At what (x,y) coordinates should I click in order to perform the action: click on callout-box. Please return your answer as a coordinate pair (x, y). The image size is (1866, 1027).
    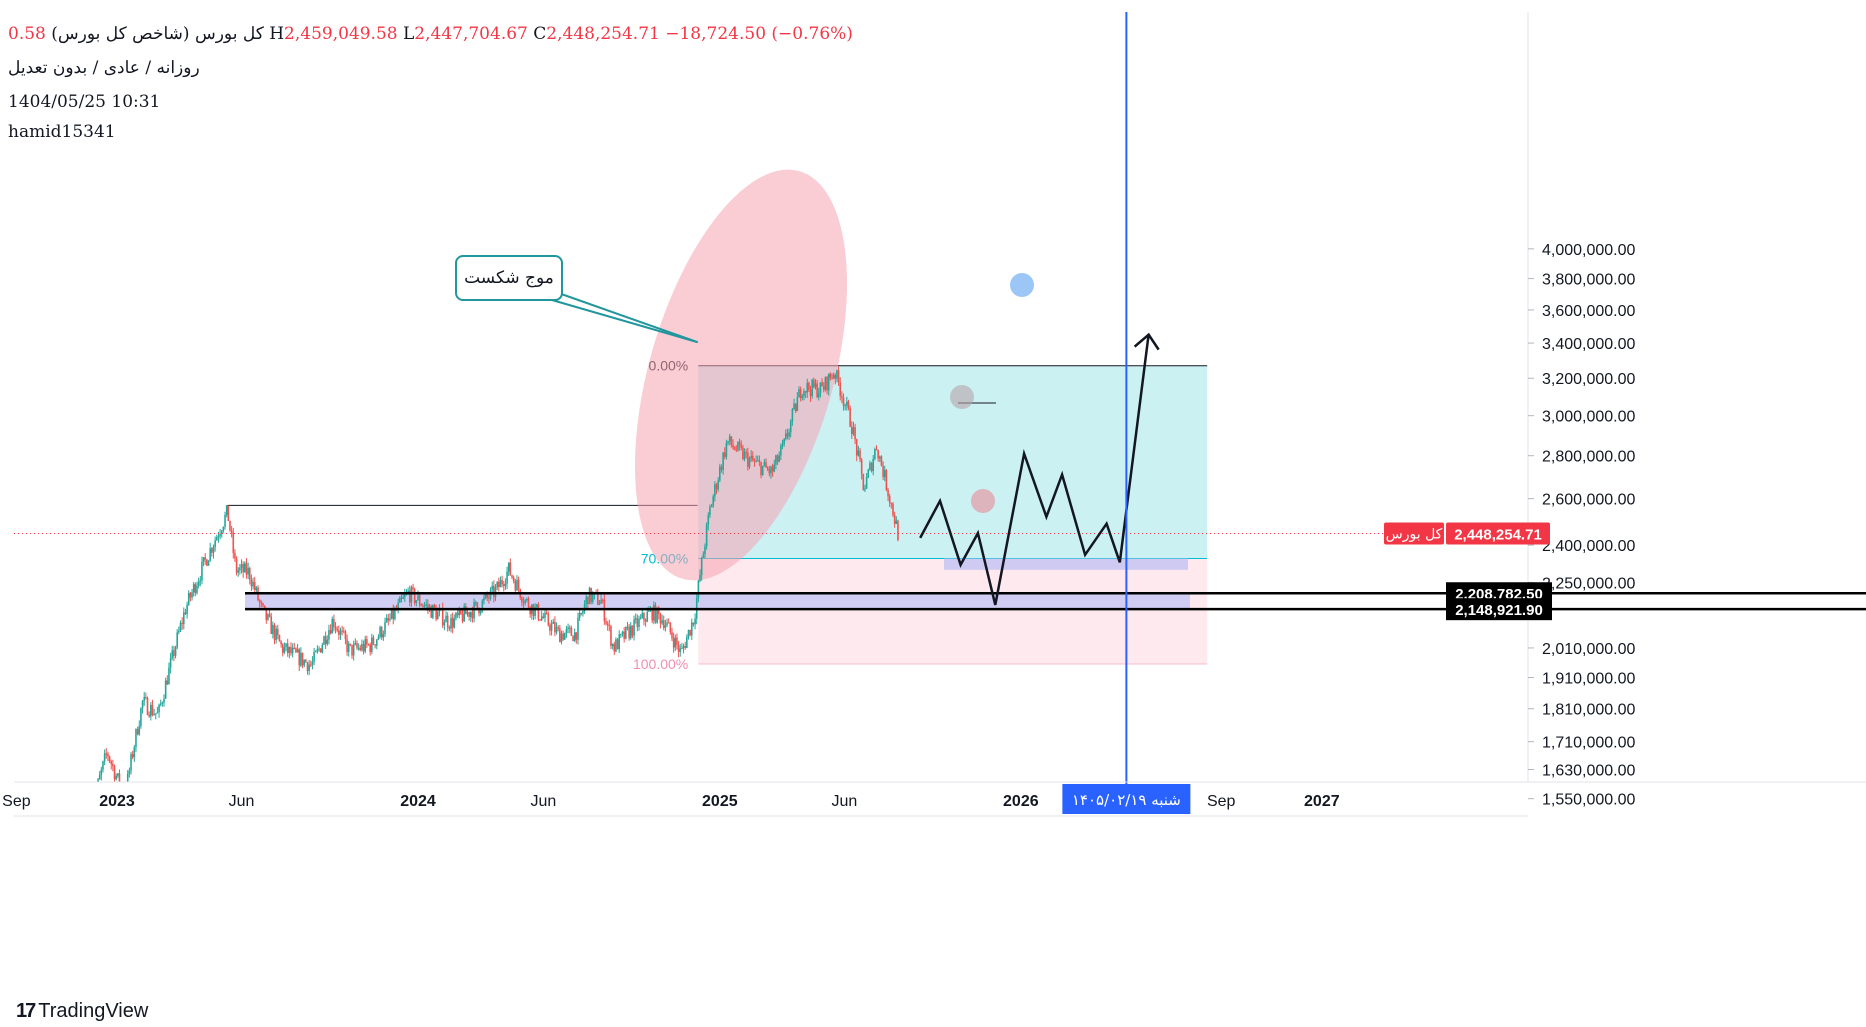
    Looking at the image, I should click on (509, 278).